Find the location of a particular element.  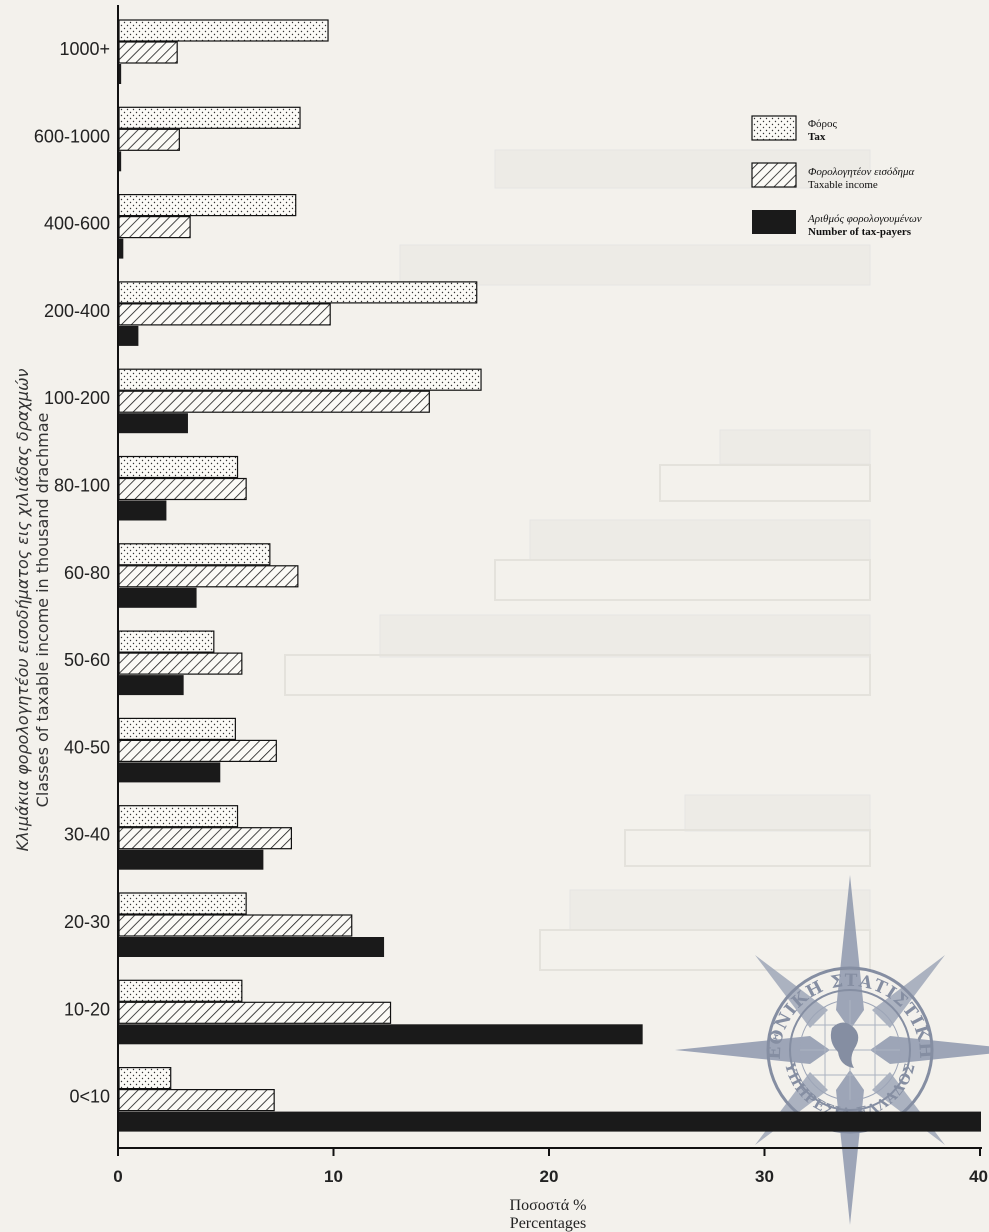

x-tick-label: 0 is located at coordinates (117, 1176).